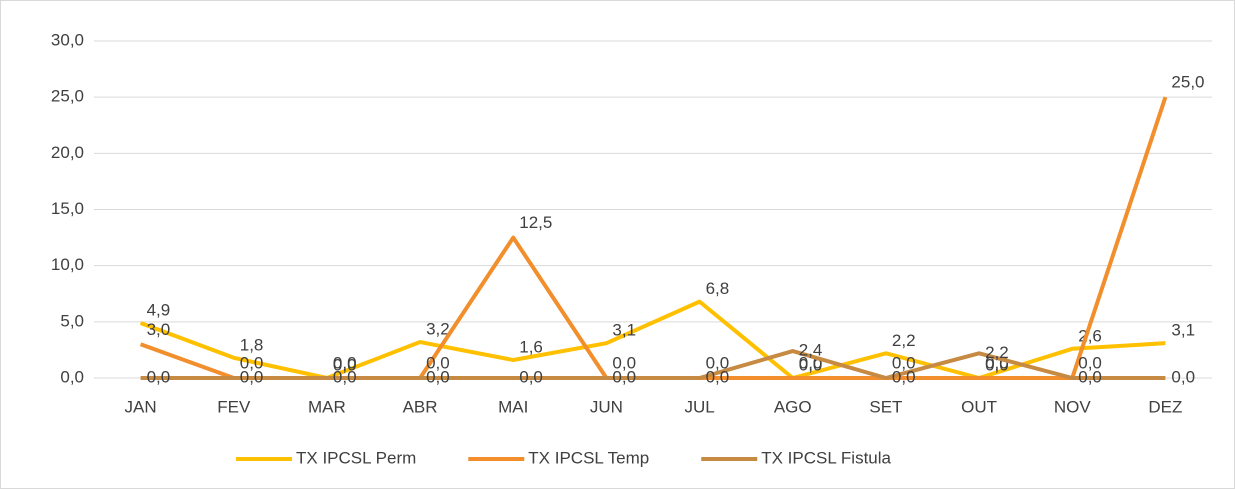 Image resolution: width=1235 pixels, height=489 pixels. I want to click on legend-label: TX IPCSL Fistula, so click(826, 457).